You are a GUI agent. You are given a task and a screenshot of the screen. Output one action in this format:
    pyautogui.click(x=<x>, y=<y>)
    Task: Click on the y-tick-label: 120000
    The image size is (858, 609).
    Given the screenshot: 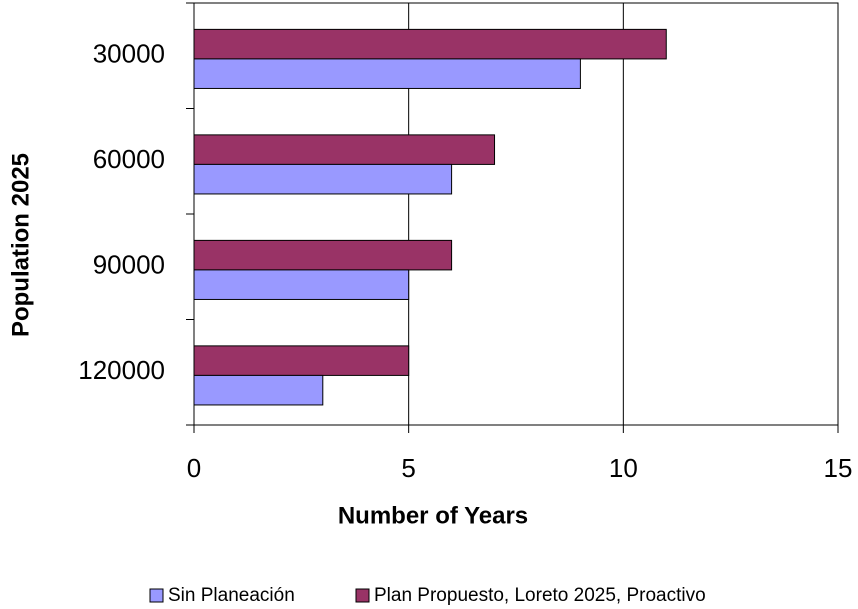 What is the action you would take?
    pyautogui.click(x=121, y=370)
    